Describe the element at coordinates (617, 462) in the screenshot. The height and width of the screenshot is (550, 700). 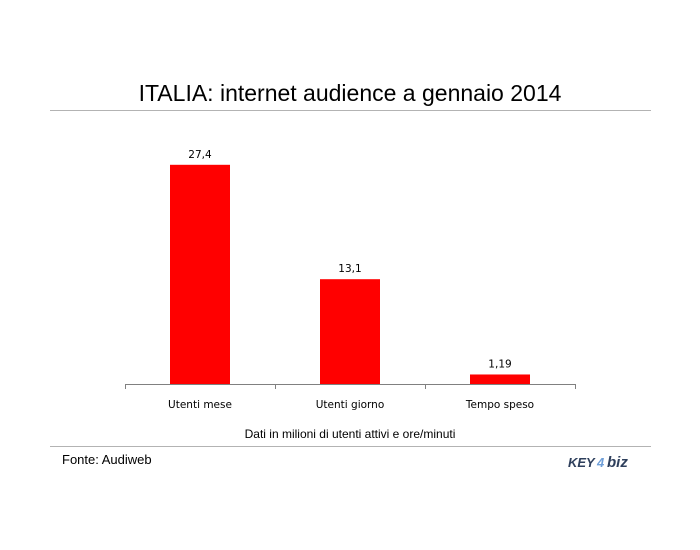
I see `logo-biz: biz` at that location.